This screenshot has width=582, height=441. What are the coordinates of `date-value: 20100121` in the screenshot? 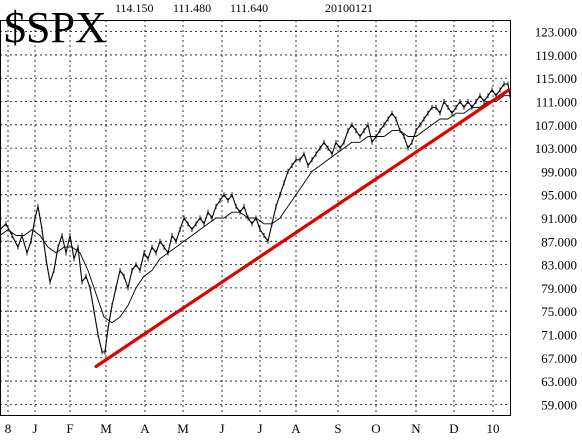 It's located at (349, 8).